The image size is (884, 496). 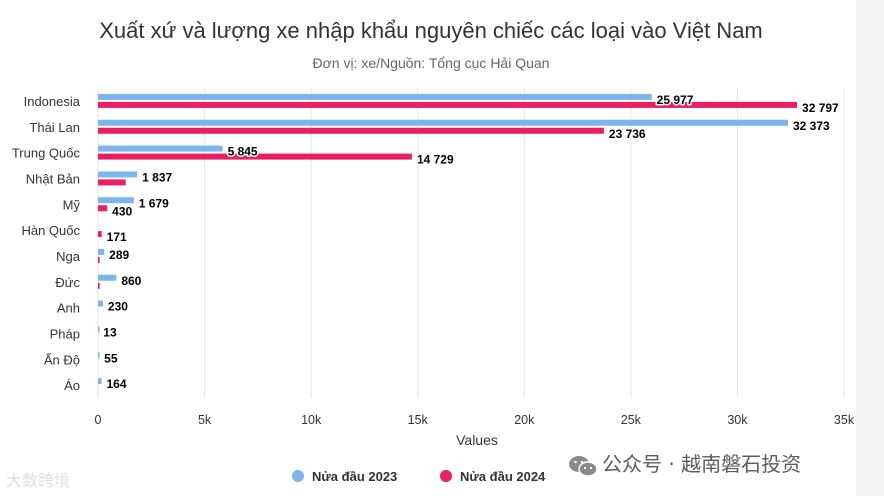 What do you see at coordinates (419, 476) in the screenshot?
I see `legend: Nửa đầu 2023 Nửa đầu 2024` at bounding box center [419, 476].